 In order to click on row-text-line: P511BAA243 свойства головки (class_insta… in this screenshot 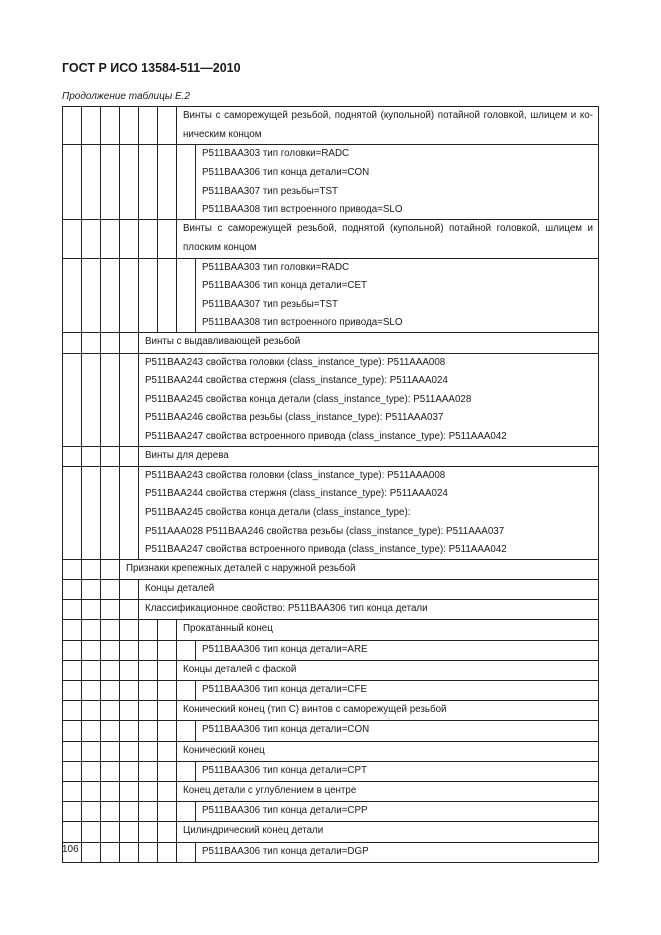, I will do `click(295, 475)`.